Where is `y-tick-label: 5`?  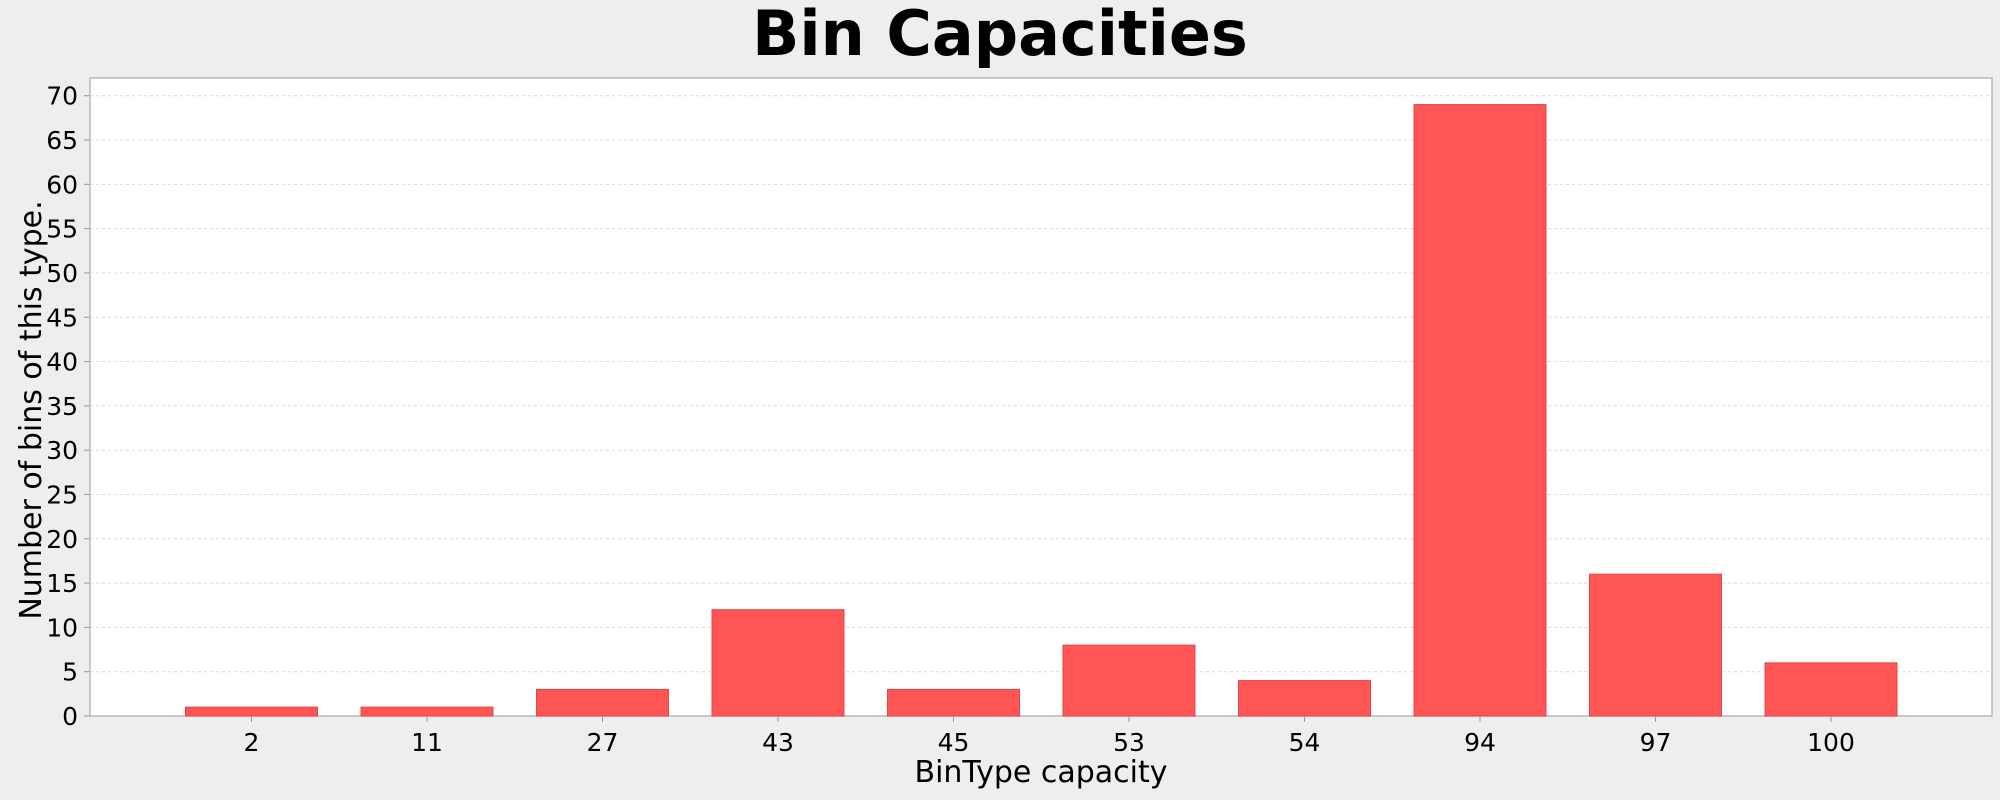
y-tick-label: 5 is located at coordinates (70, 672).